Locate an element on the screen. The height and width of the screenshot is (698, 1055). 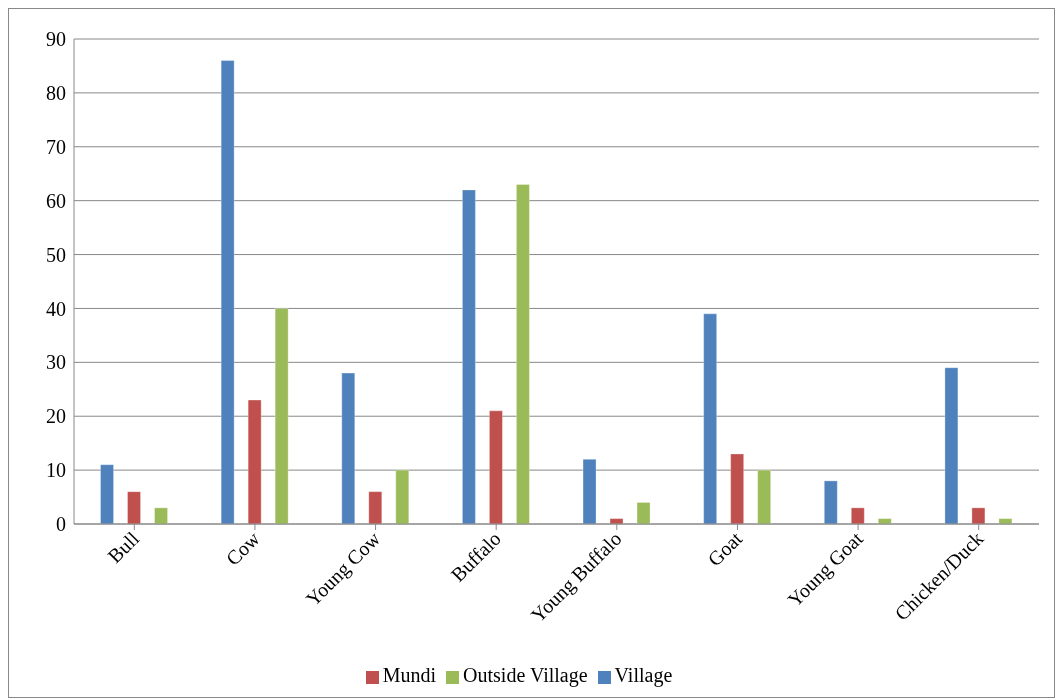
y-tick-label: 40 is located at coordinates (56, 308).